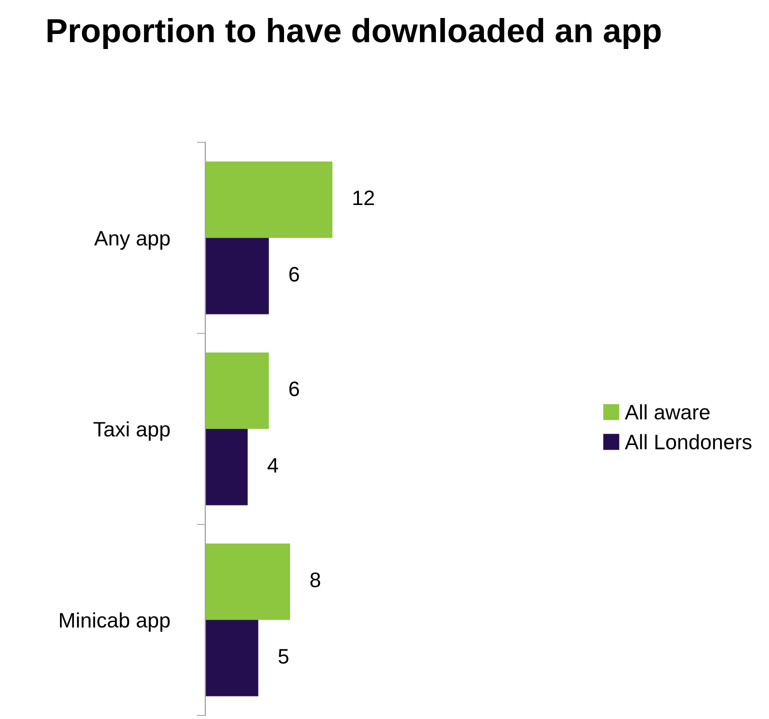 The width and height of the screenshot is (769, 719). I want to click on legend-label: All Londoners, so click(688, 442).